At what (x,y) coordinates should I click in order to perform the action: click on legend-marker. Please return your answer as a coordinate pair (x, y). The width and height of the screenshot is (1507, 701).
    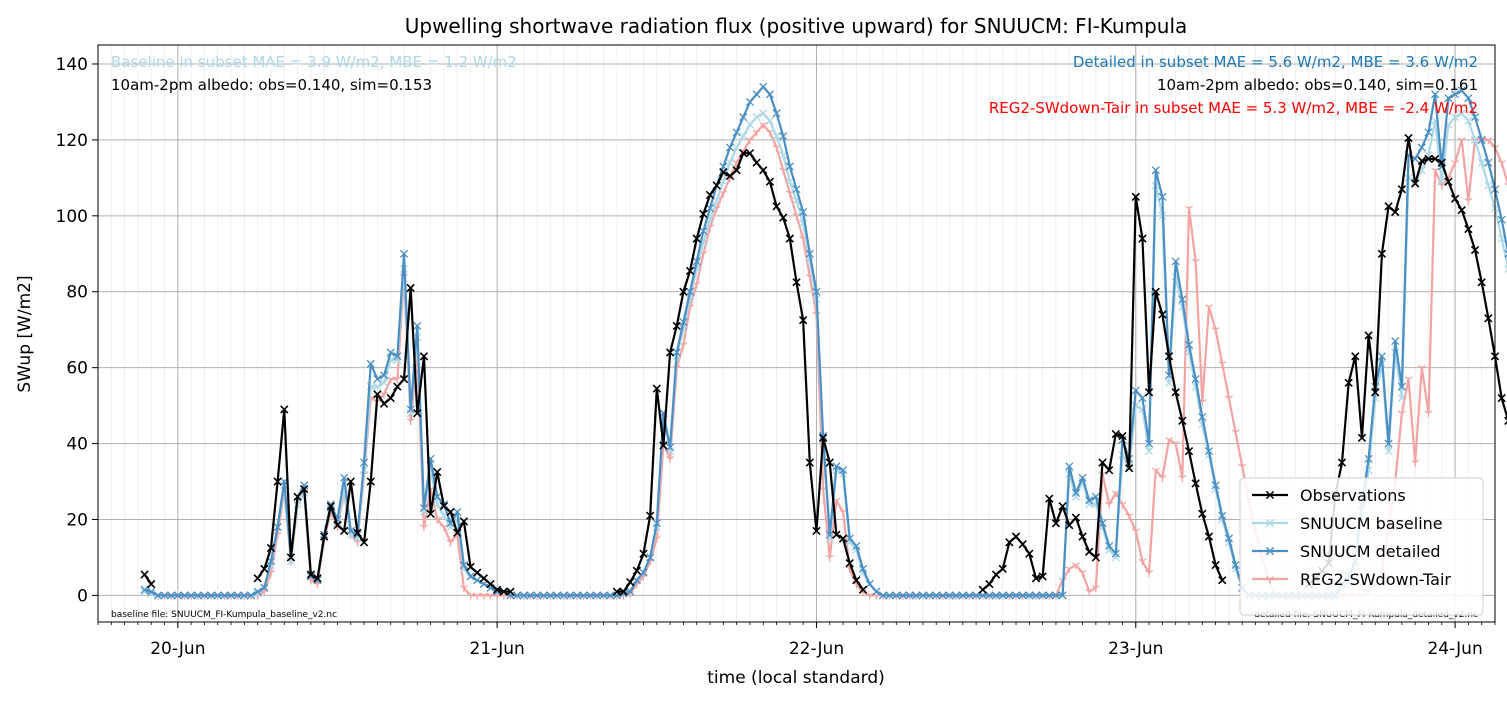
    Looking at the image, I should click on (1270, 580).